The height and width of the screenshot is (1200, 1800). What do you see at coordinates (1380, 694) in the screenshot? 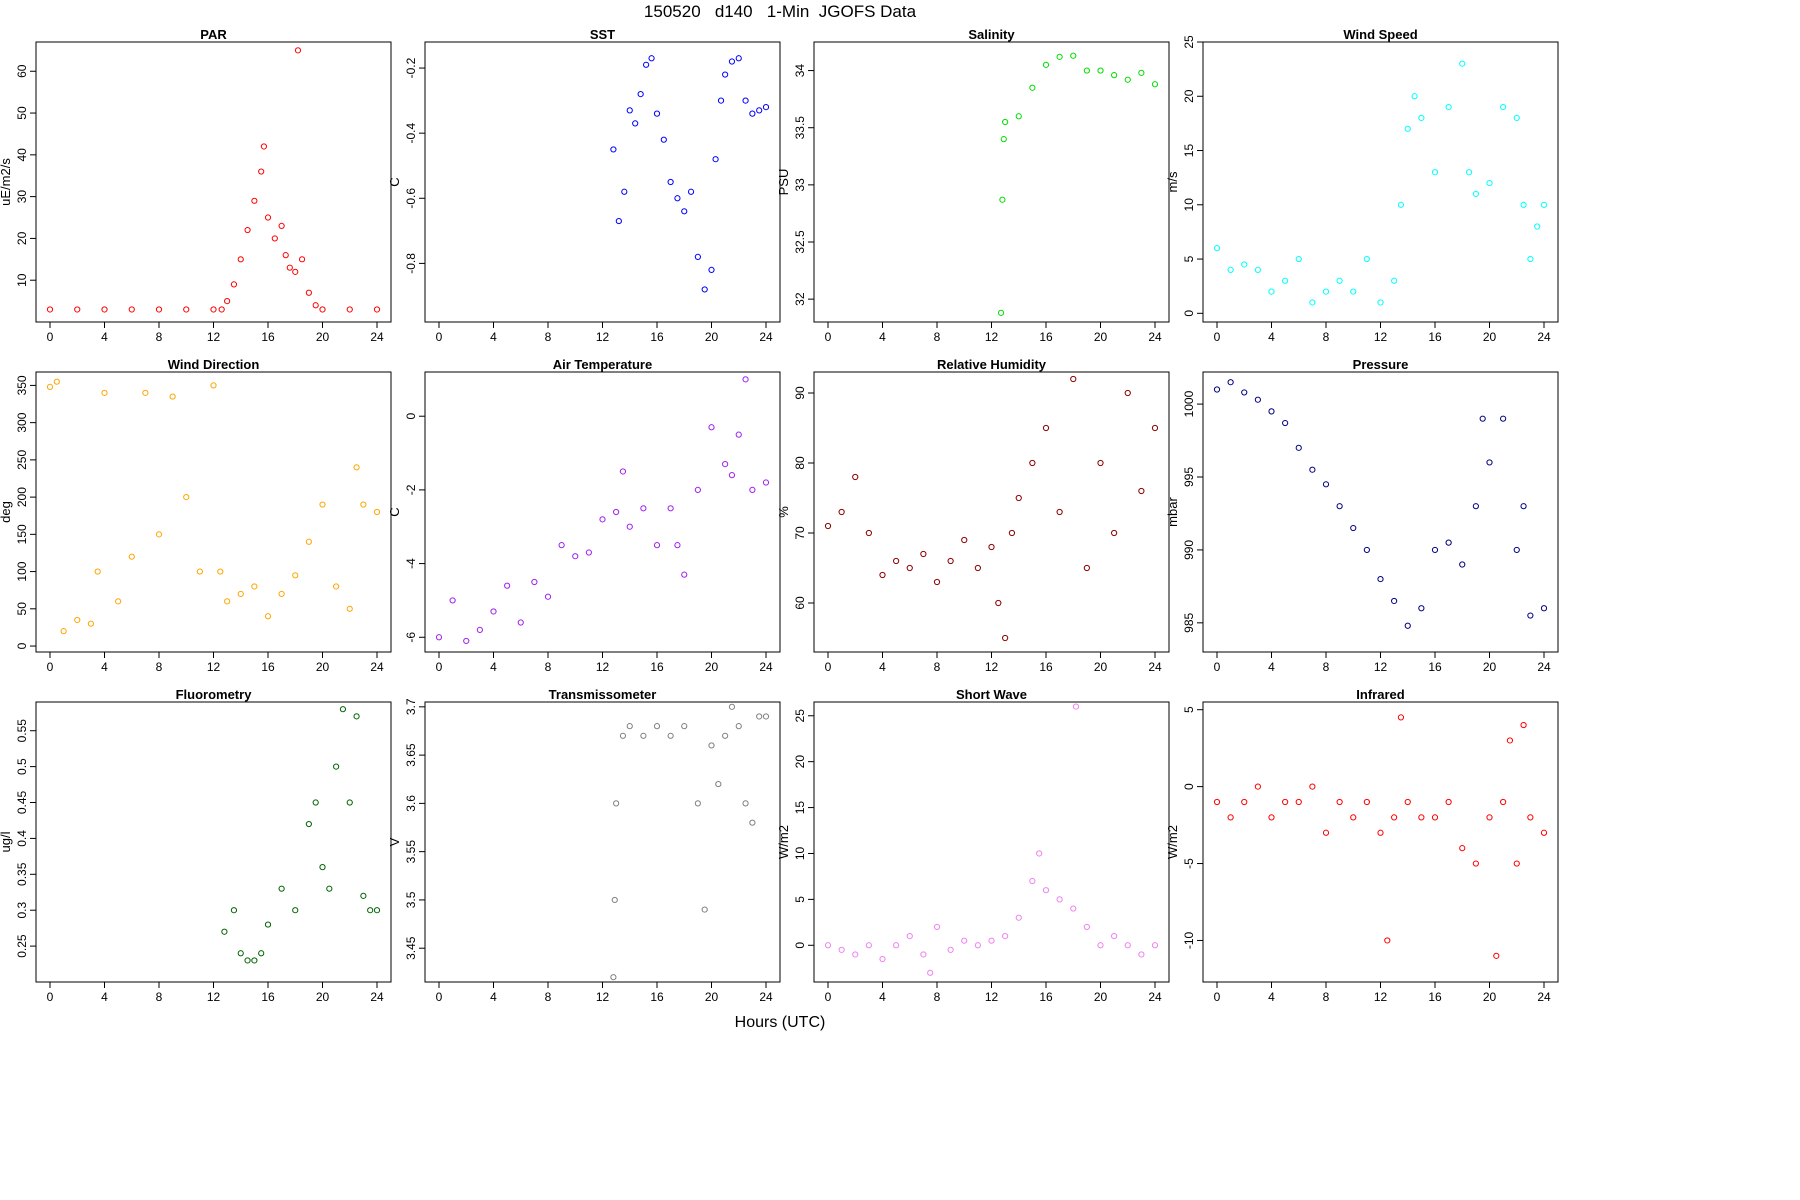
I see `panel-title: Infrared` at bounding box center [1380, 694].